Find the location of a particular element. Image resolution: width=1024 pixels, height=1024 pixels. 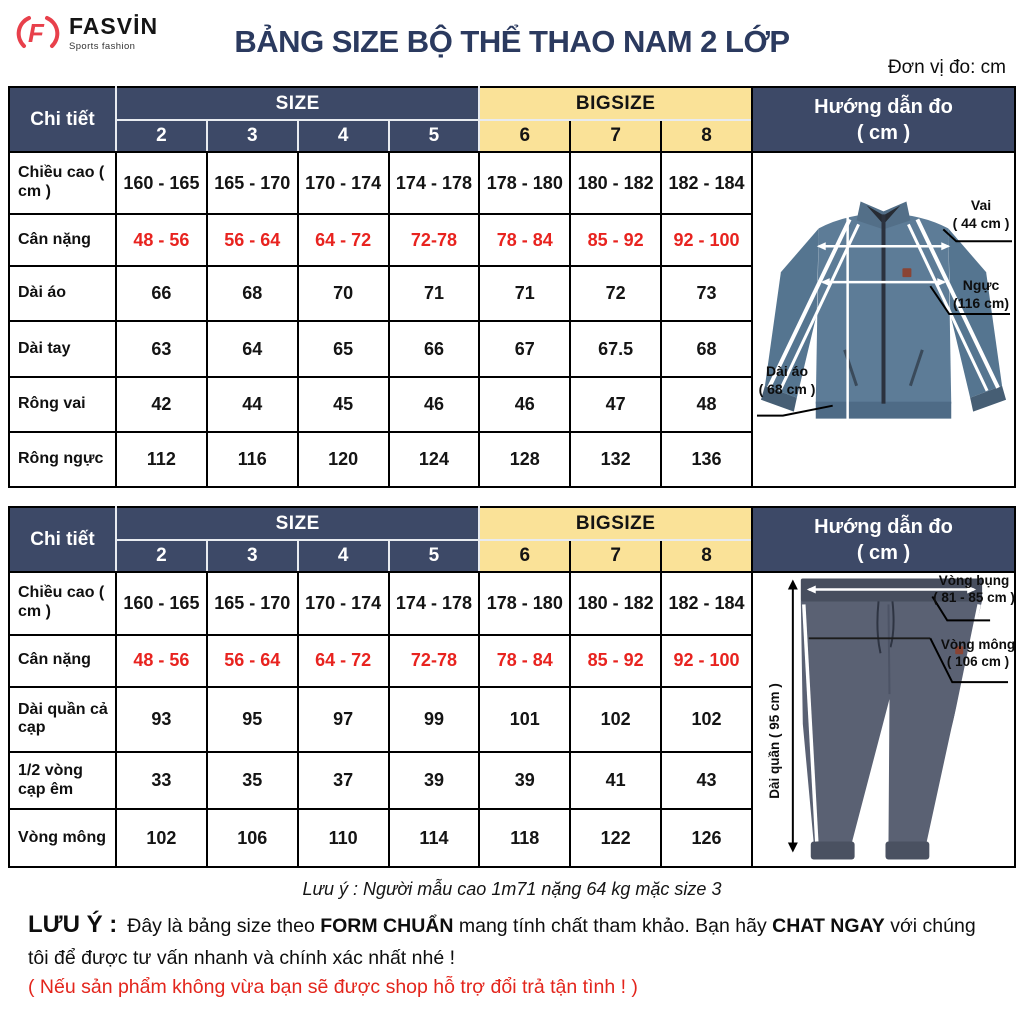

value-cell: 126 is located at coordinates (706, 838).